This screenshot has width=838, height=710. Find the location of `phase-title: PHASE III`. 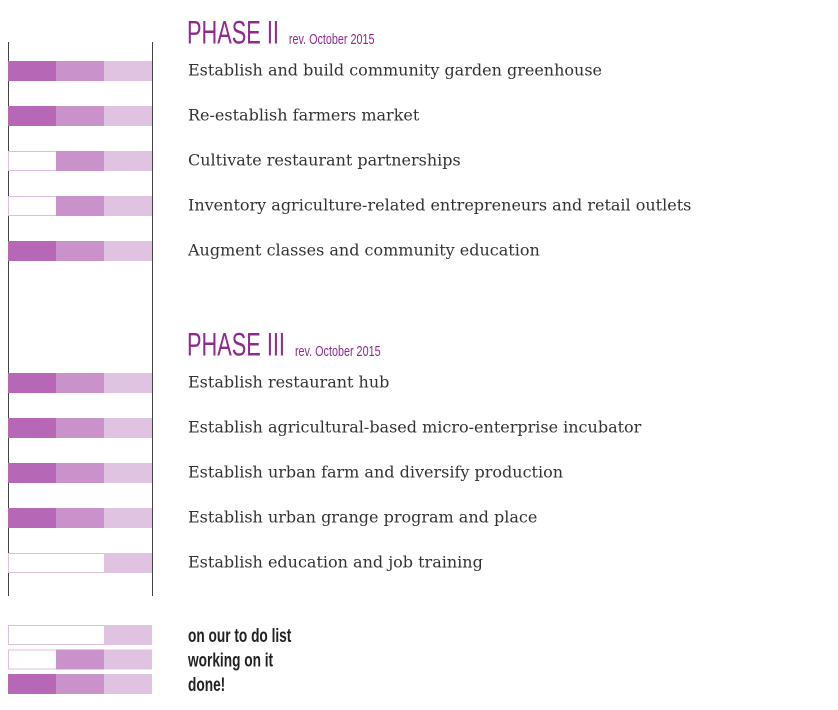

phase-title: PHASE III is located at coordinates (236, 344).